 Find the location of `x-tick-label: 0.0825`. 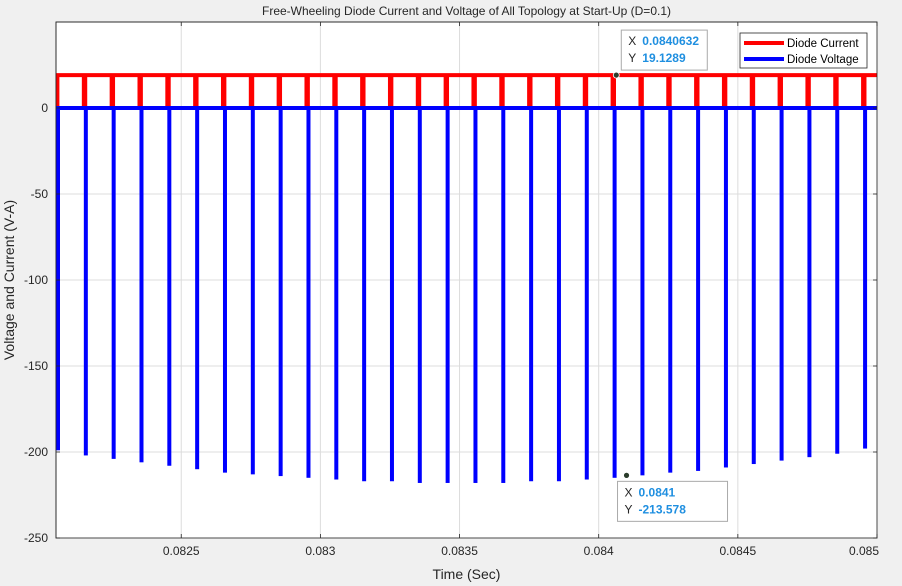

x-tick-label: 0.0825 is located at coordinates (181, 551).